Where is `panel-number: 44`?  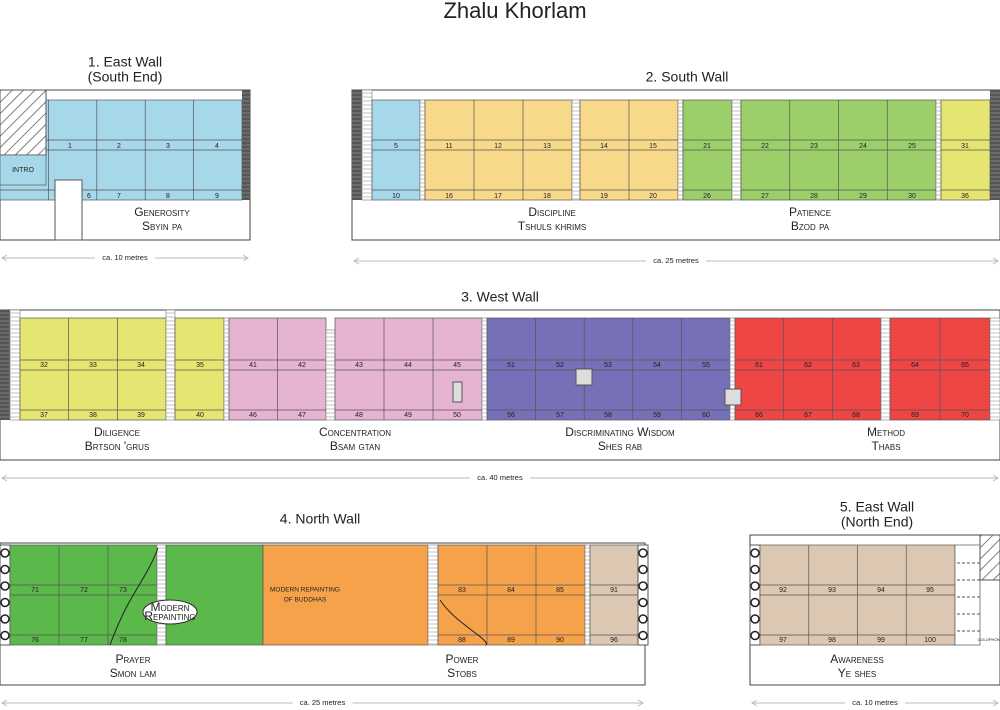 panel-number: 44 is located at coordinates (408, 365).